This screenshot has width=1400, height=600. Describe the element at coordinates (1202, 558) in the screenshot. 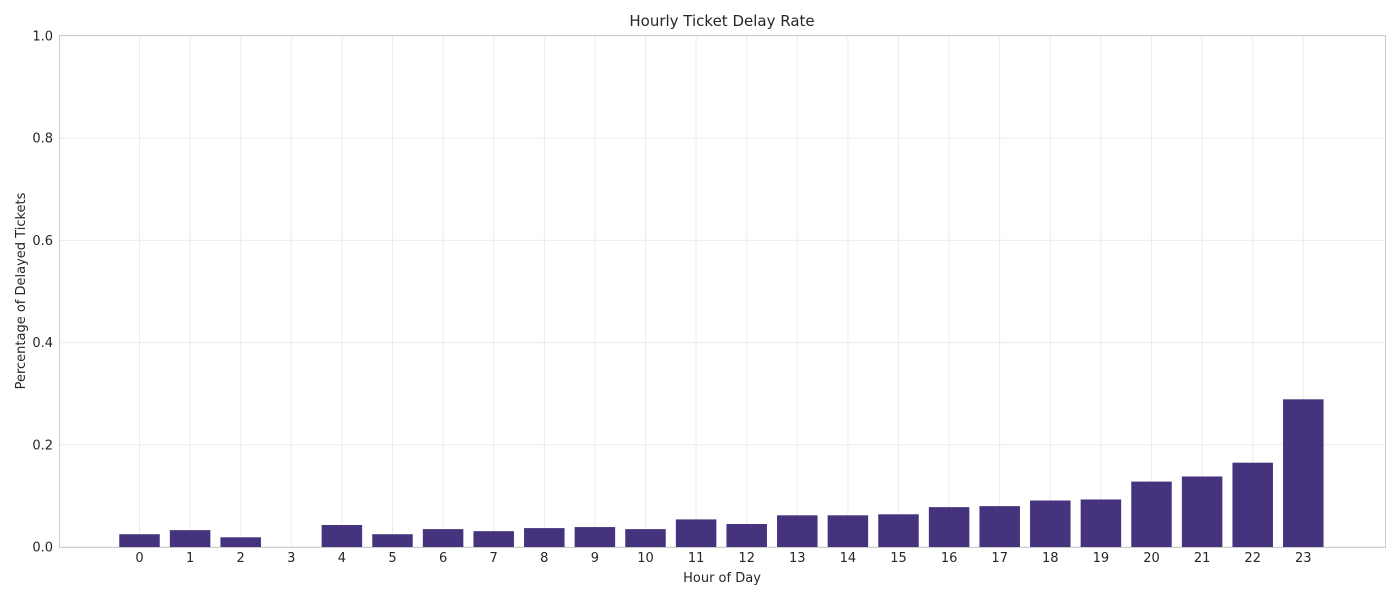

I see `x-tick-label: 21` at that location.